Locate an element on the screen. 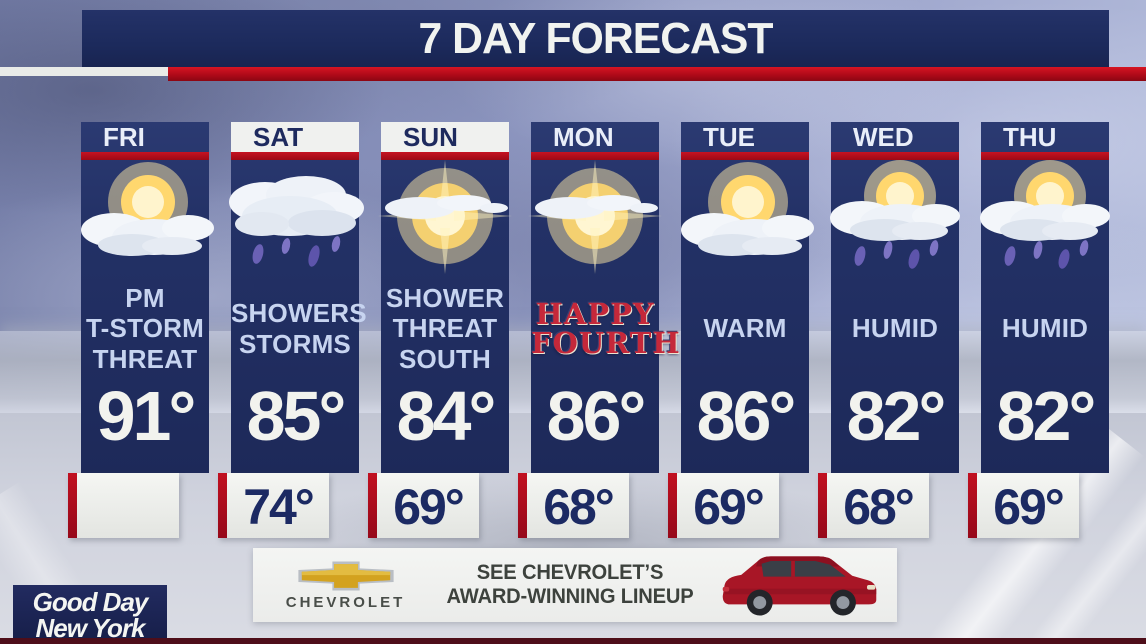  condition-line: SHOWERS is located at coordinates (299, 313).